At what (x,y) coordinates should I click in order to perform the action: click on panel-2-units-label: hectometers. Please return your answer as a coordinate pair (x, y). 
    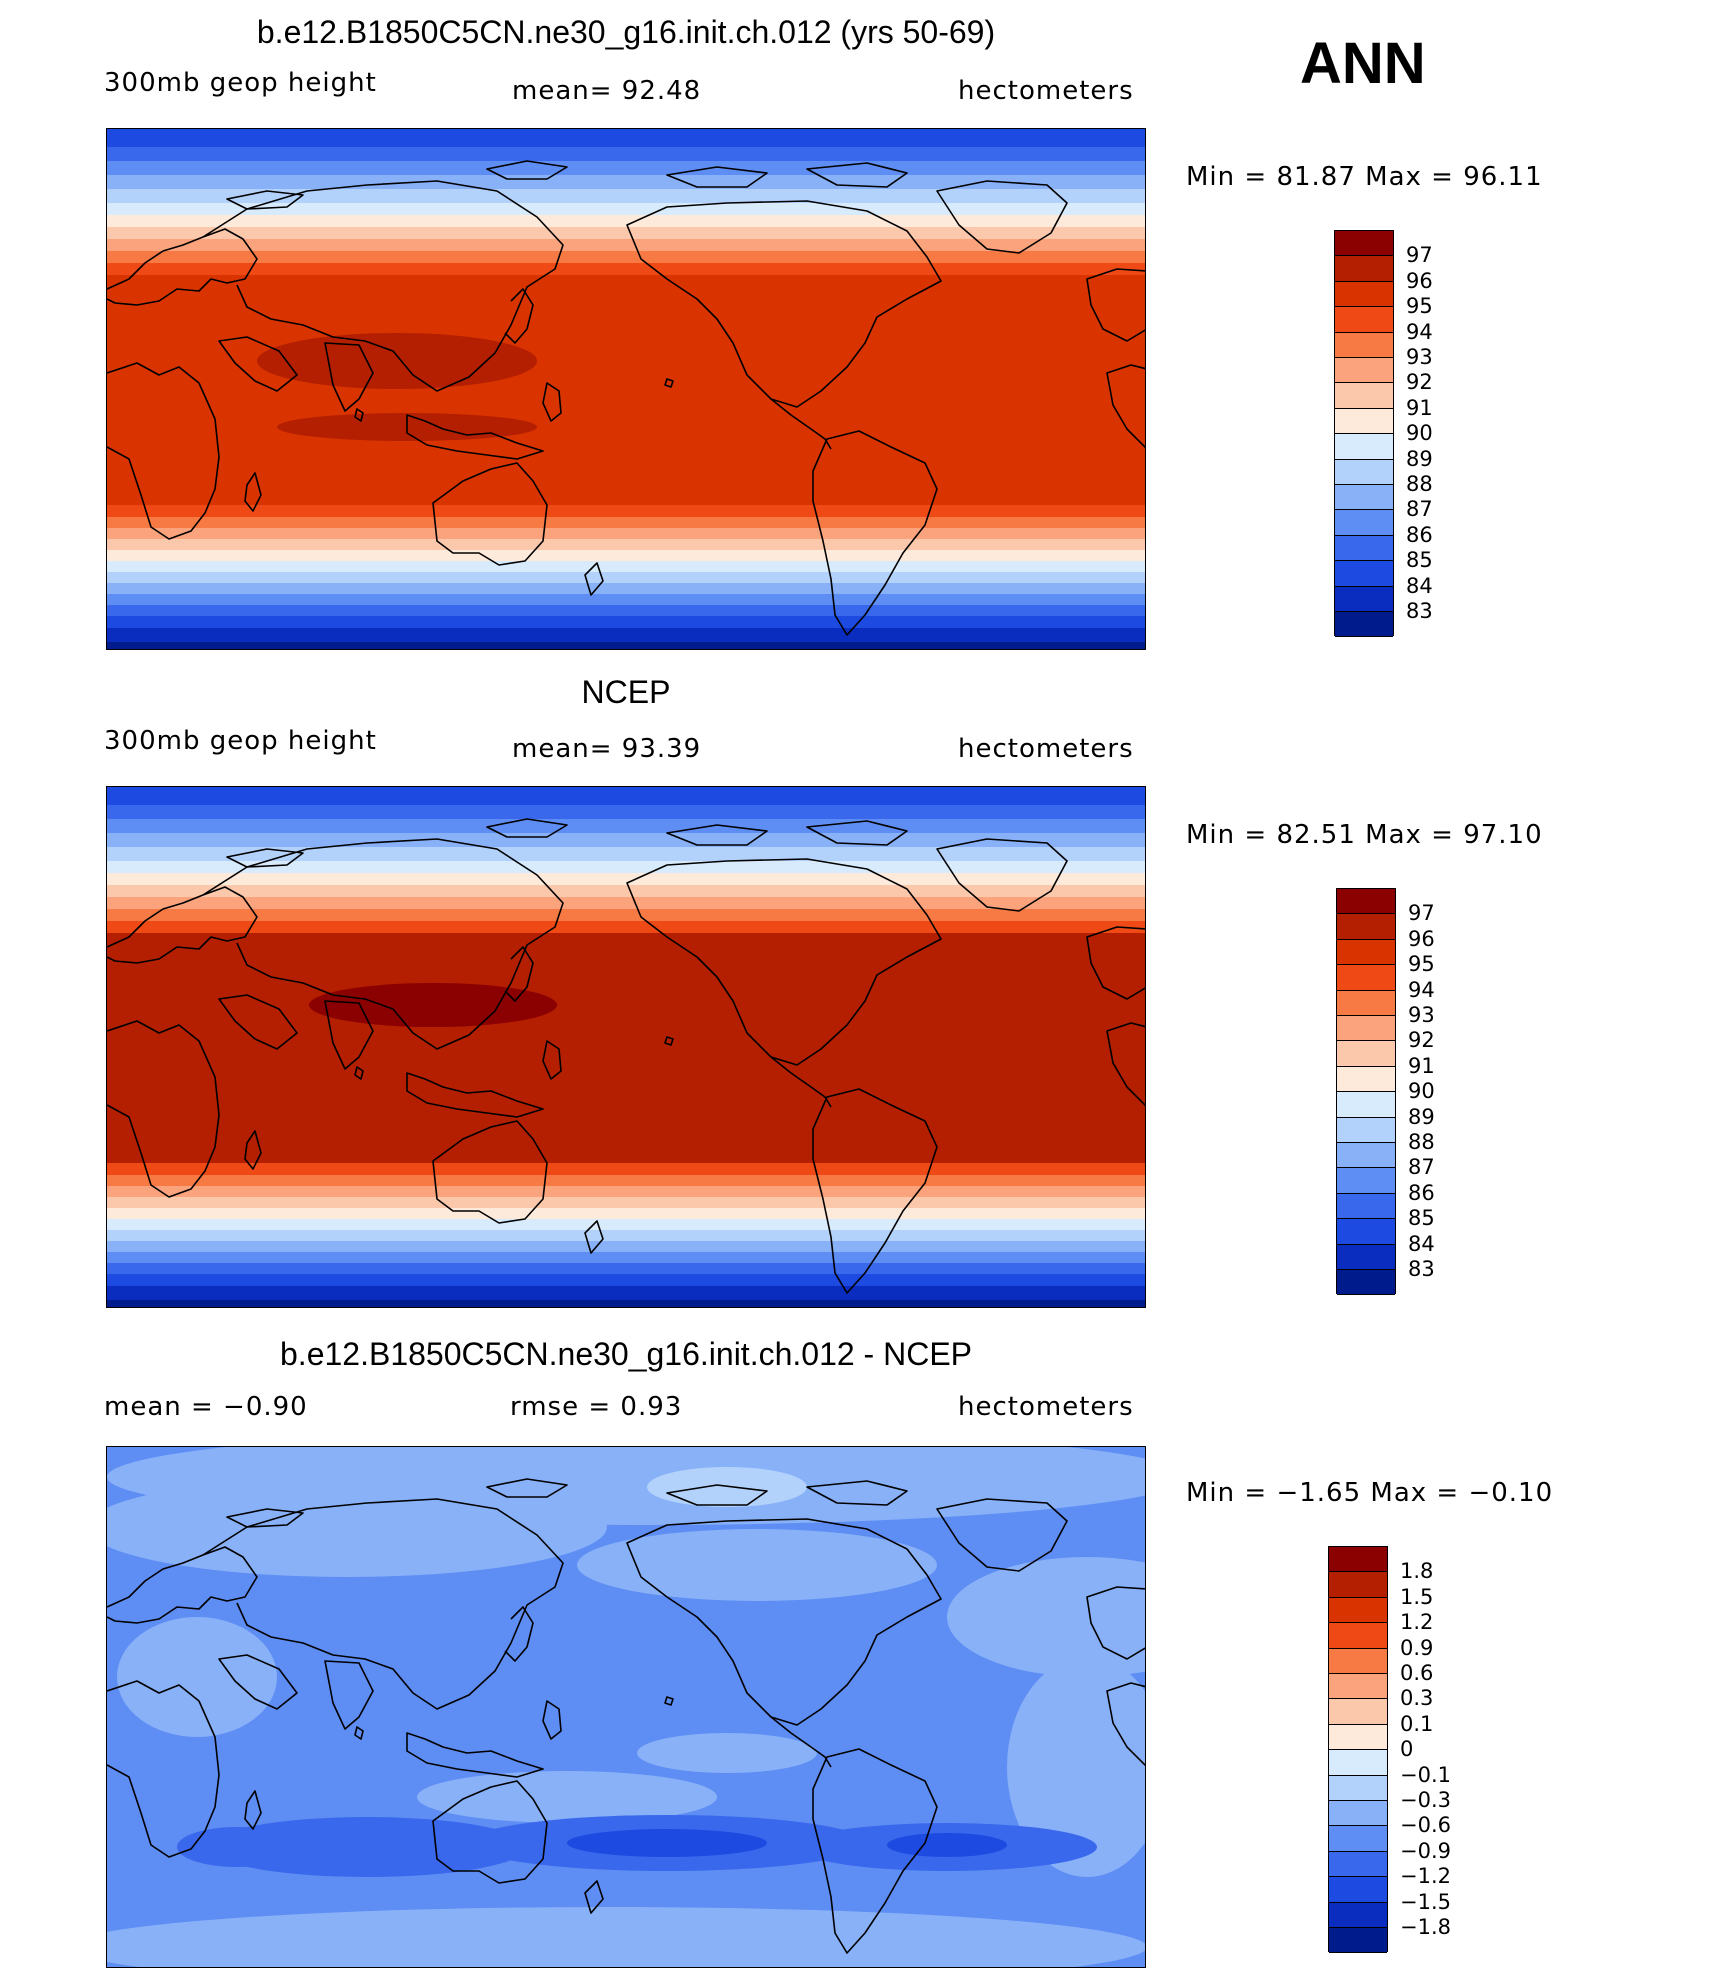
    Looking at the image, I should click on (1046, 749).